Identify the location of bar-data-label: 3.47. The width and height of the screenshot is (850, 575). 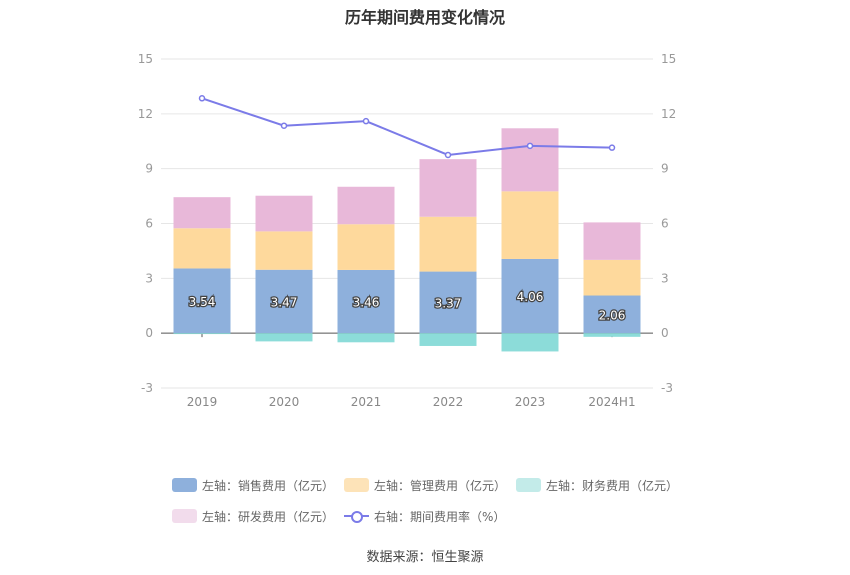
(284, 302).